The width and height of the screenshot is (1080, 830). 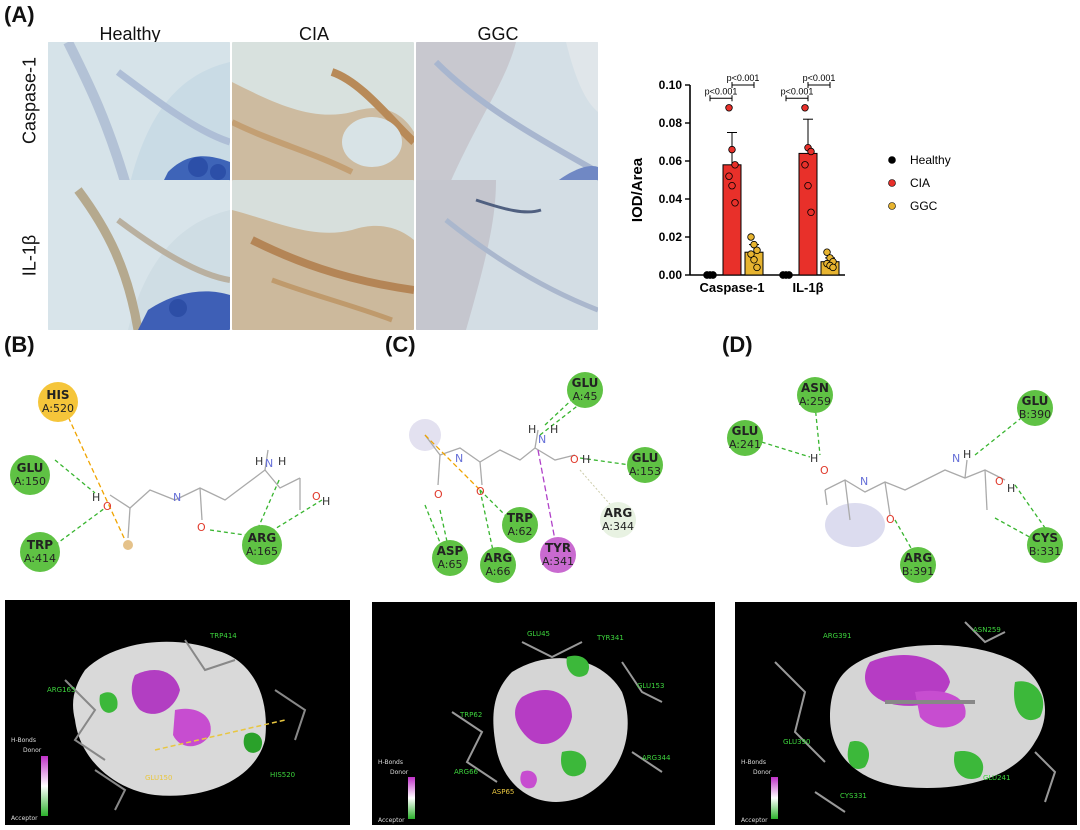 What do you see at coordinates (671, 85) in the screenshot?
I see `y-tick-label: 0.10` at bounding box center [671, 85].